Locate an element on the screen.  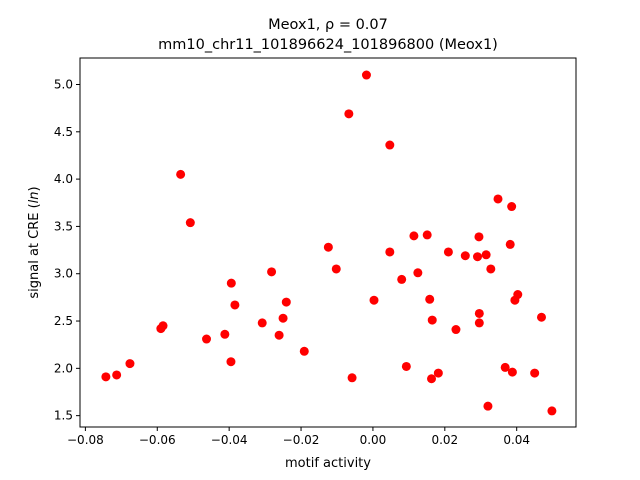
y-axis-label-variable: ln is located at coordinates (34, 197).